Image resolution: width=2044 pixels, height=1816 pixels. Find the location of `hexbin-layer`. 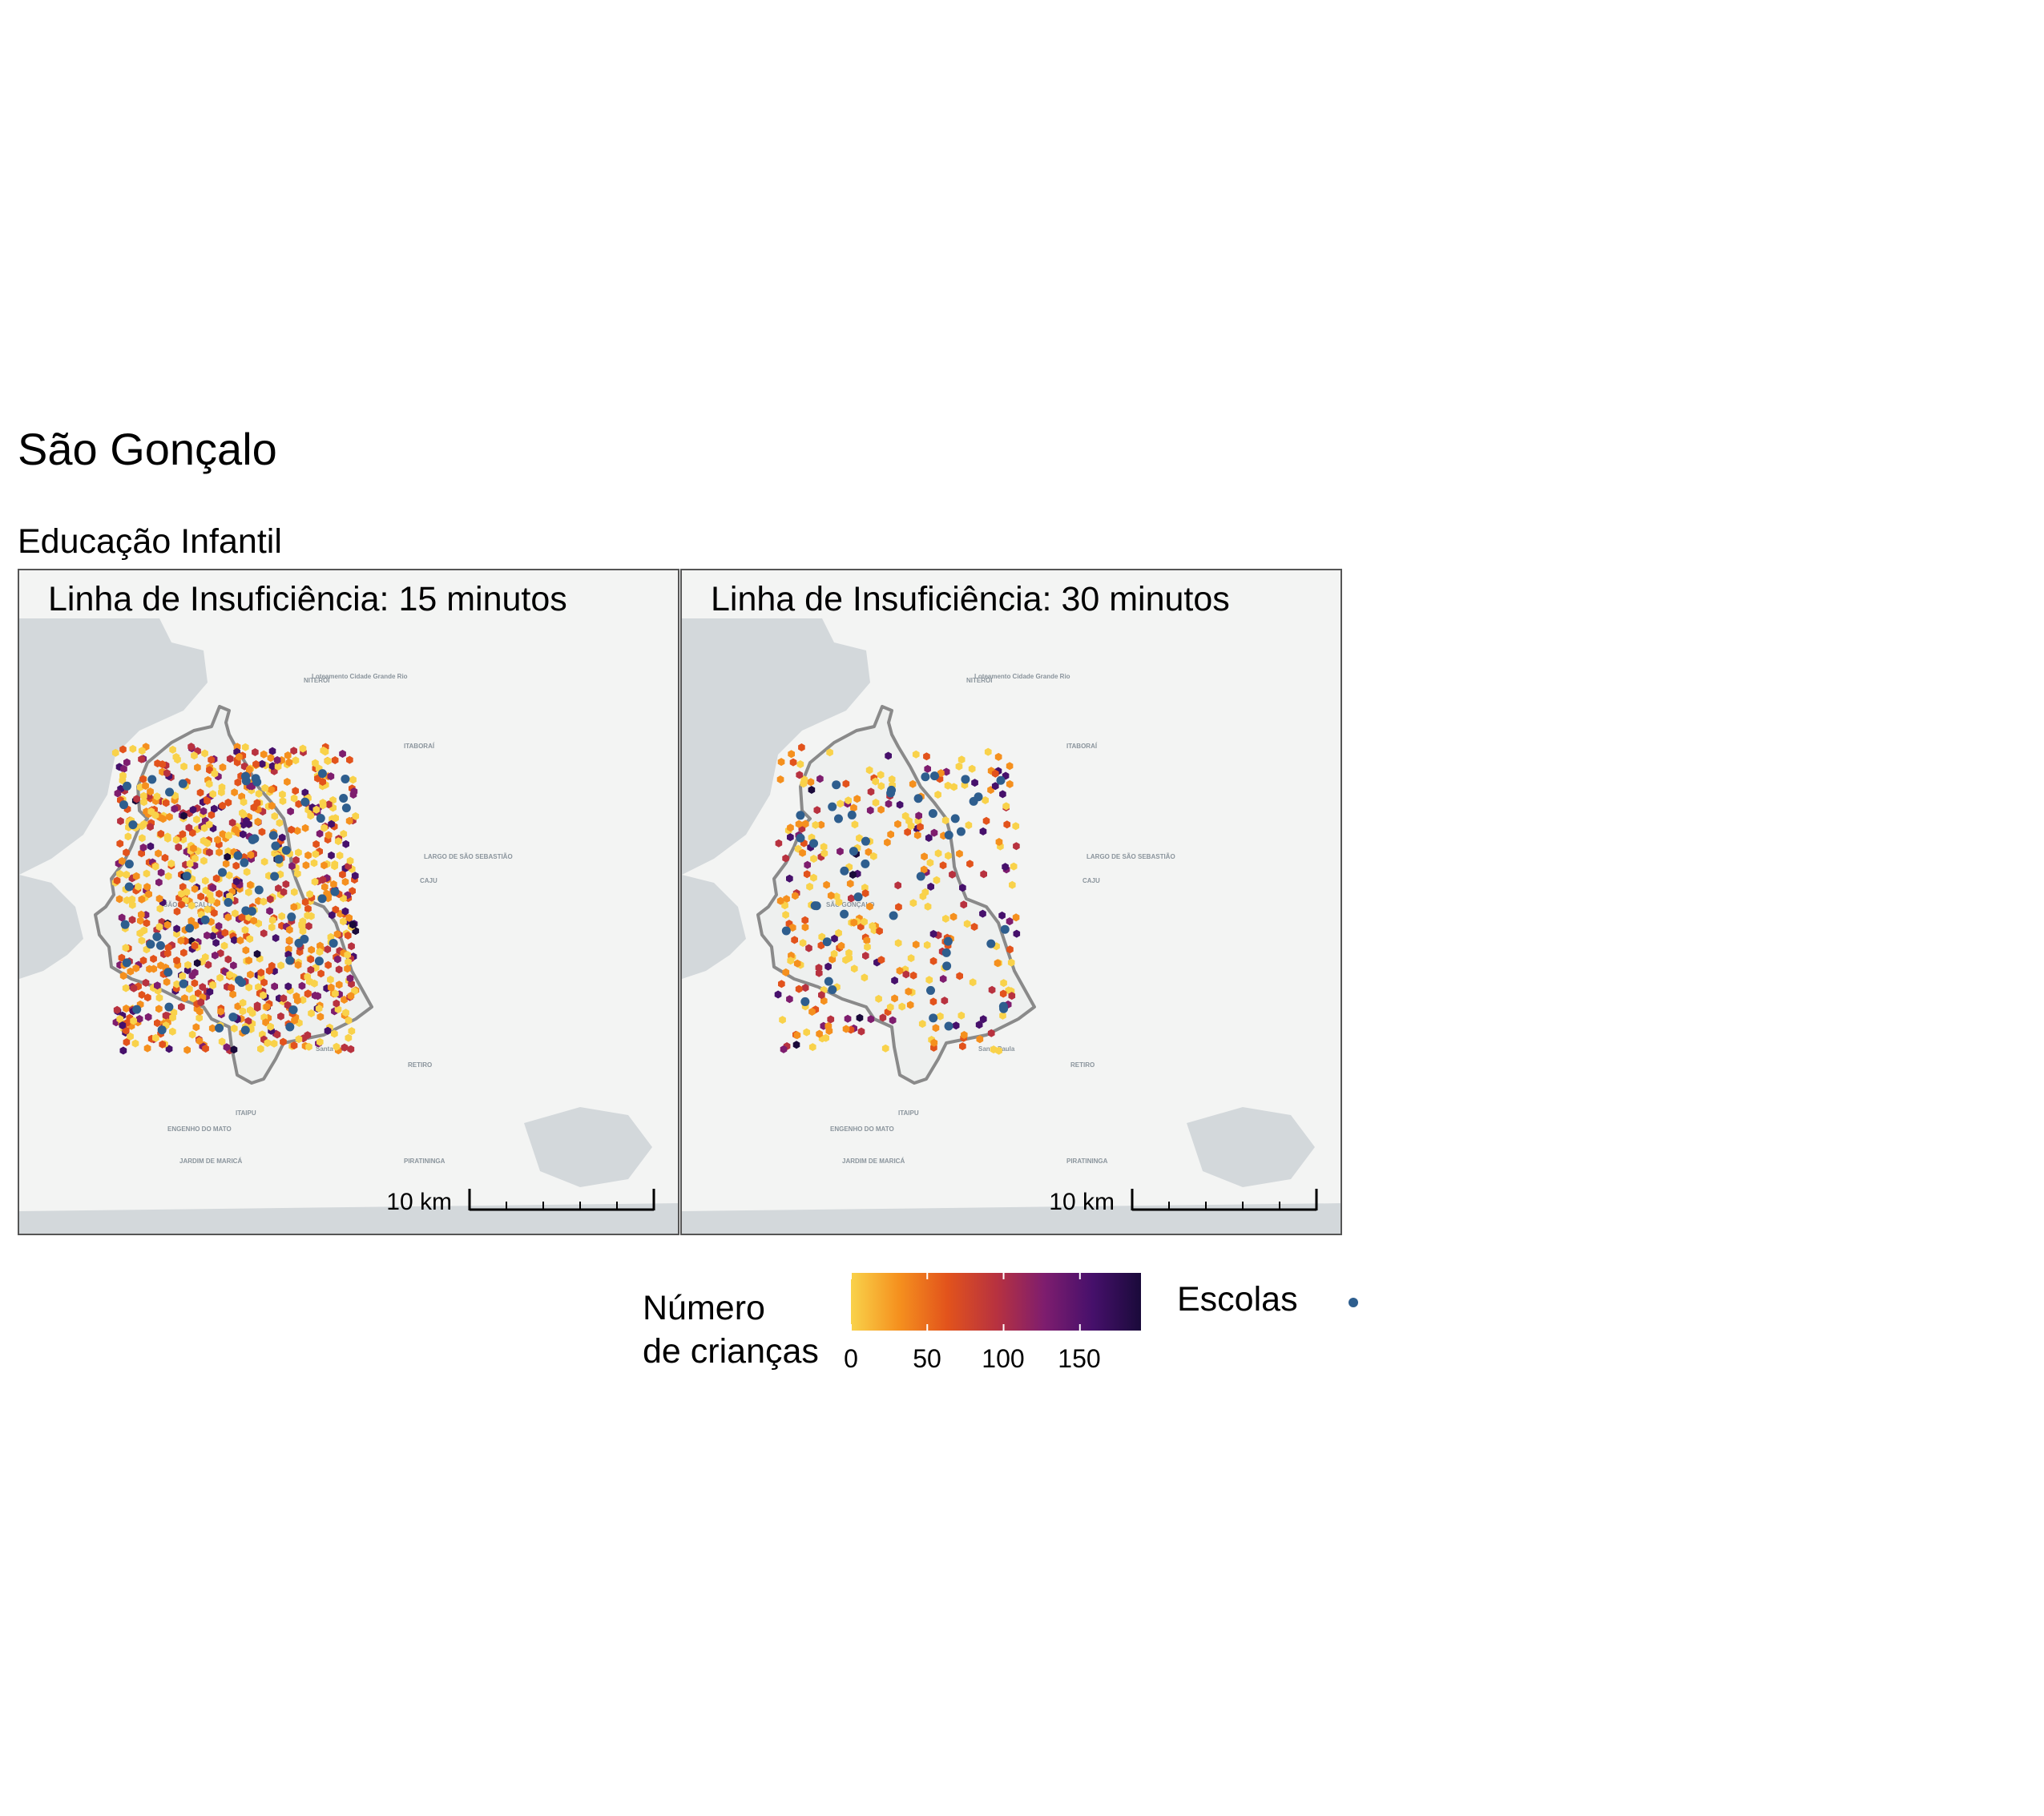

hexbin-layer is located at coordinates (235, 899).